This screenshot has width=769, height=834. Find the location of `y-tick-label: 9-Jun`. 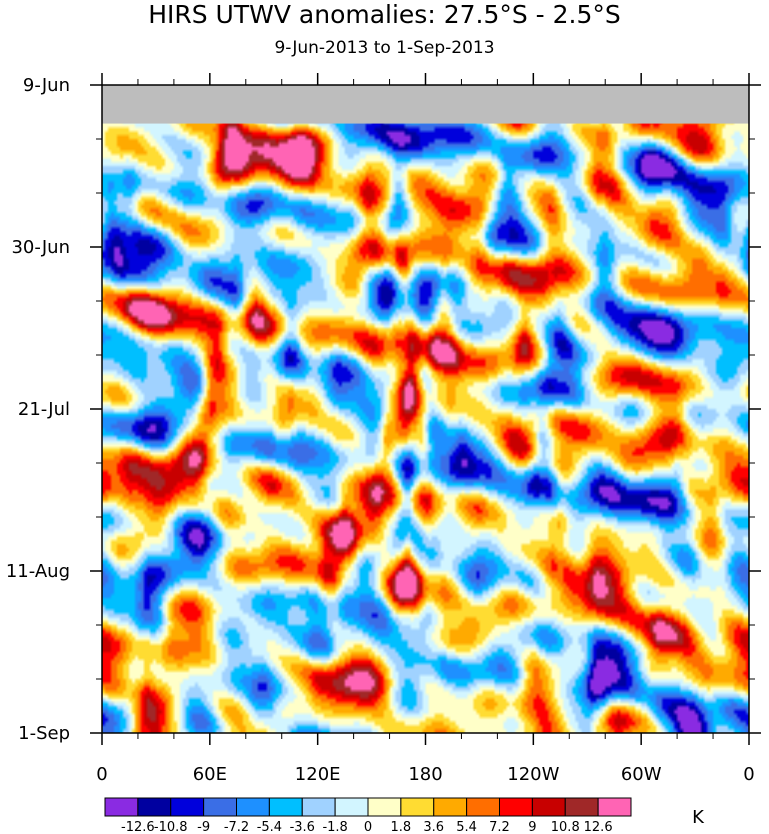

y-tick-label: 9-Jun is located at coordinates (46, 85).